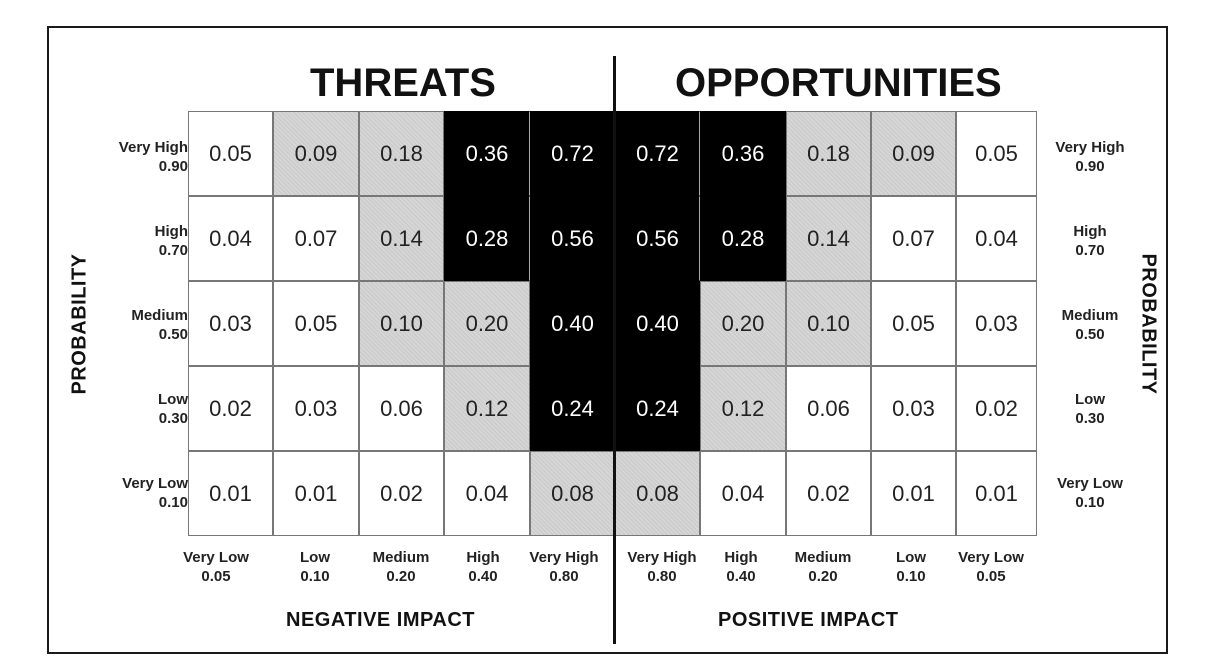 The width and height of the screenshot is (1224, 672). I want to click on row-label-left: Very Low 0.10, so click(133, 493).